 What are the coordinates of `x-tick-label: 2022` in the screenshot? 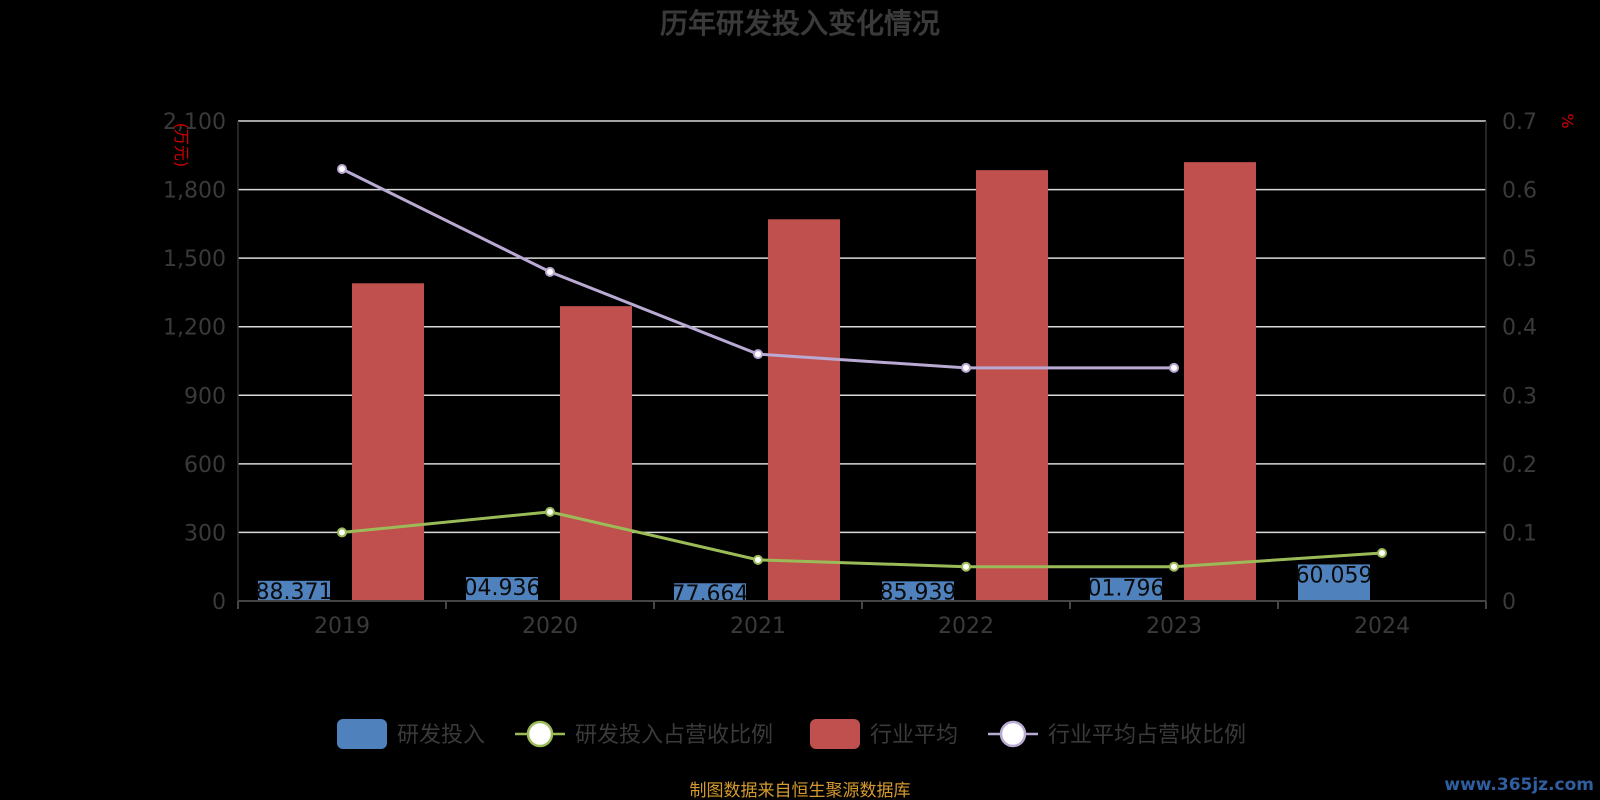 It's located at (966, 626).